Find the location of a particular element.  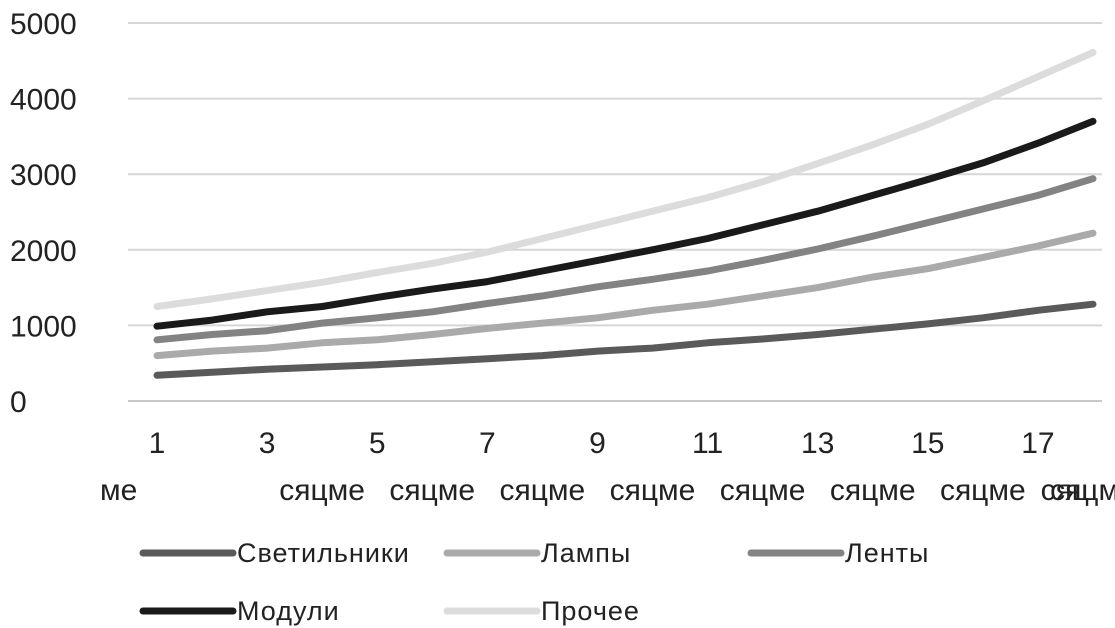

x-tick-number: 7 is located at coordinates (487, 443).